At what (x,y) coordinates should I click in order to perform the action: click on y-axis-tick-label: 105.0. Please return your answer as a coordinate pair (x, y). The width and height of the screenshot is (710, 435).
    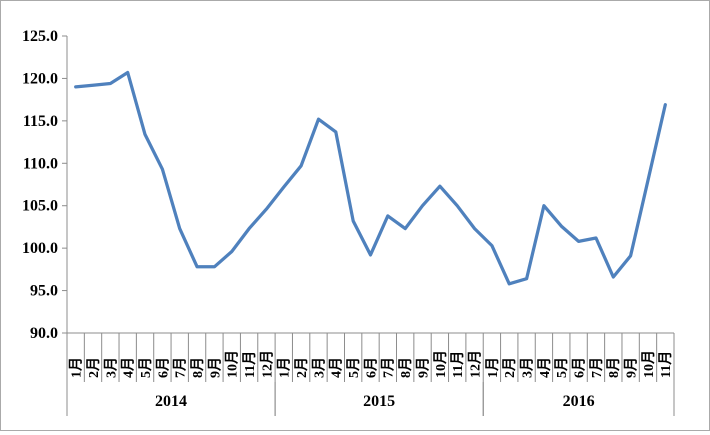
    Looking at the image, I should click on (40, 206).